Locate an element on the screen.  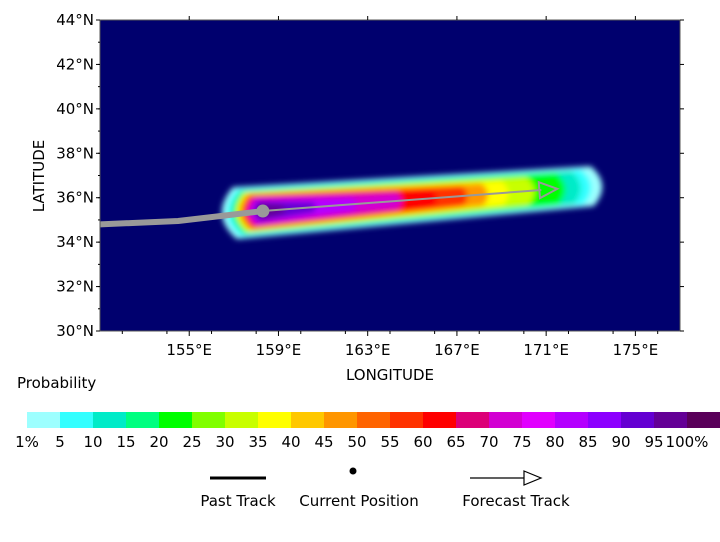
current-position-marker is located at coordinates (263, 211).